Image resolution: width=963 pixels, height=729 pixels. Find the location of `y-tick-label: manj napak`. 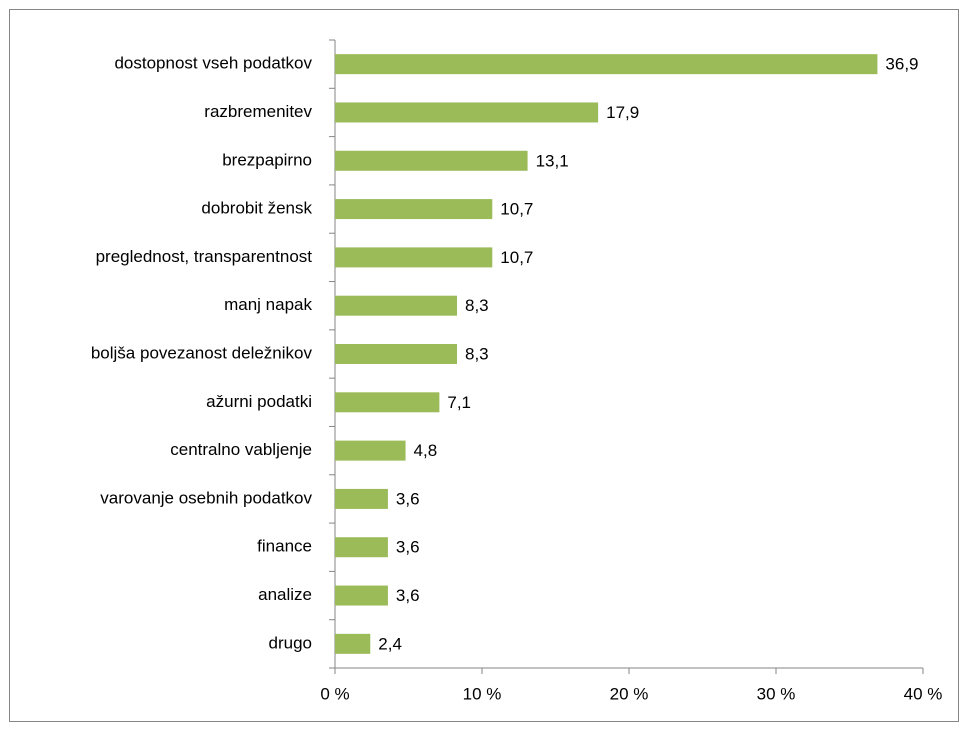

y-tick-label: manj napak is located at coordinates (268, 304).